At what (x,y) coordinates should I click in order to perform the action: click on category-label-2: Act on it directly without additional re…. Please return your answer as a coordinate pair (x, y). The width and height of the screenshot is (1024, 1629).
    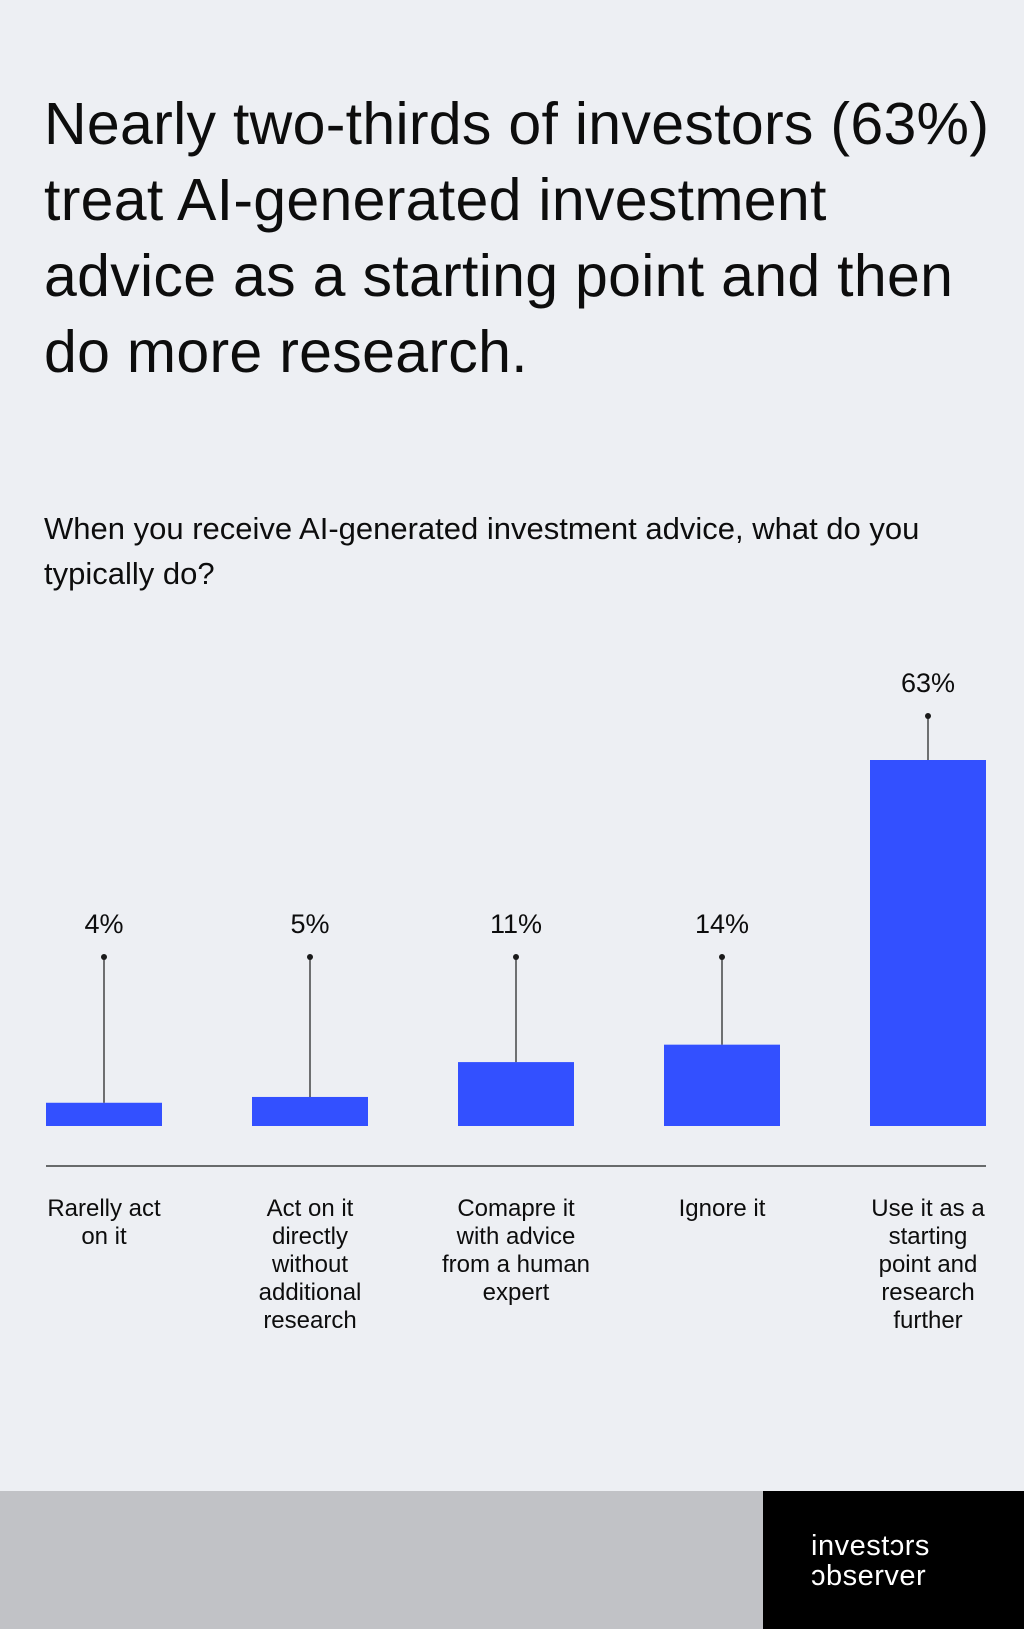
    Looking at the image, I should click on (310, 1264).